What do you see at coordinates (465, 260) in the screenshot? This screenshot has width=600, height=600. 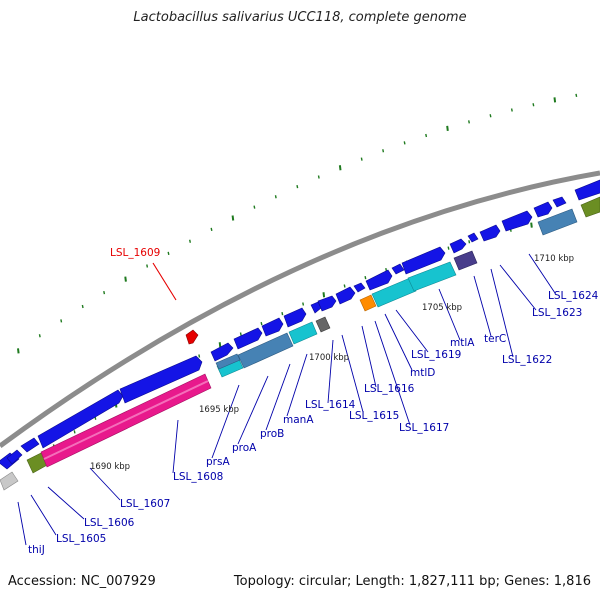 I see `gene-block-purple` at bounding box center [465, 260].